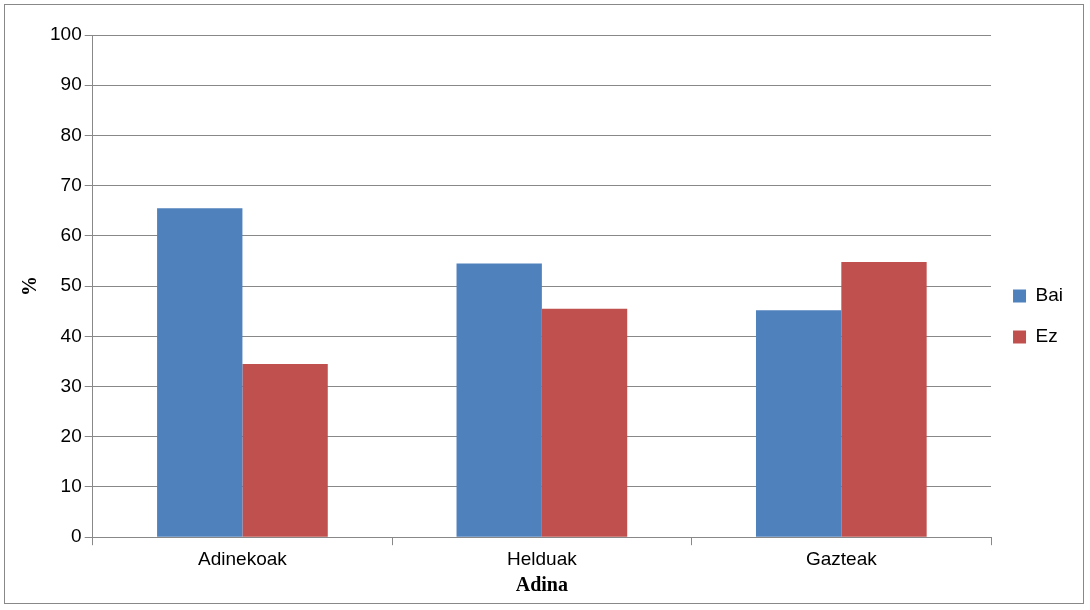 Image resolution: width=1090 pixels, height=610 pixels. What do you see at coordinates (71, 486) in the screenshot?
I see `y-tick-label: 10` at bounding box center [71, 486].